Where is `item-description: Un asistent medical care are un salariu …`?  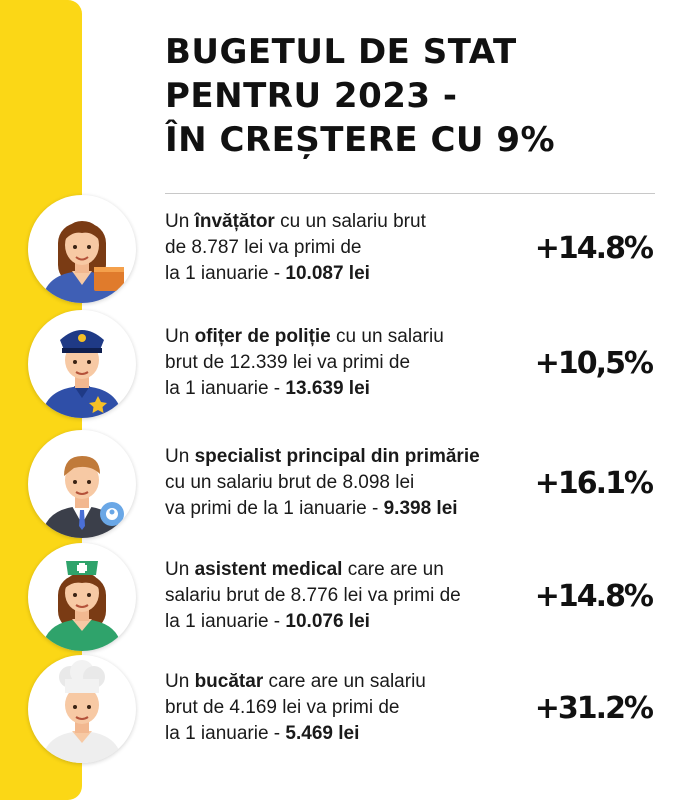
item-description: Un asistent medical care are un salariu … is located at coordinates (313, 595).